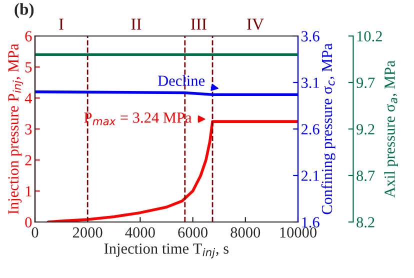 The width and height of the screenshot is (414, 278). What do you see at coordinates (310, 83) in the screenshot?
I see `y2-tick-label: 3.1` at bounding box center [310, 83].